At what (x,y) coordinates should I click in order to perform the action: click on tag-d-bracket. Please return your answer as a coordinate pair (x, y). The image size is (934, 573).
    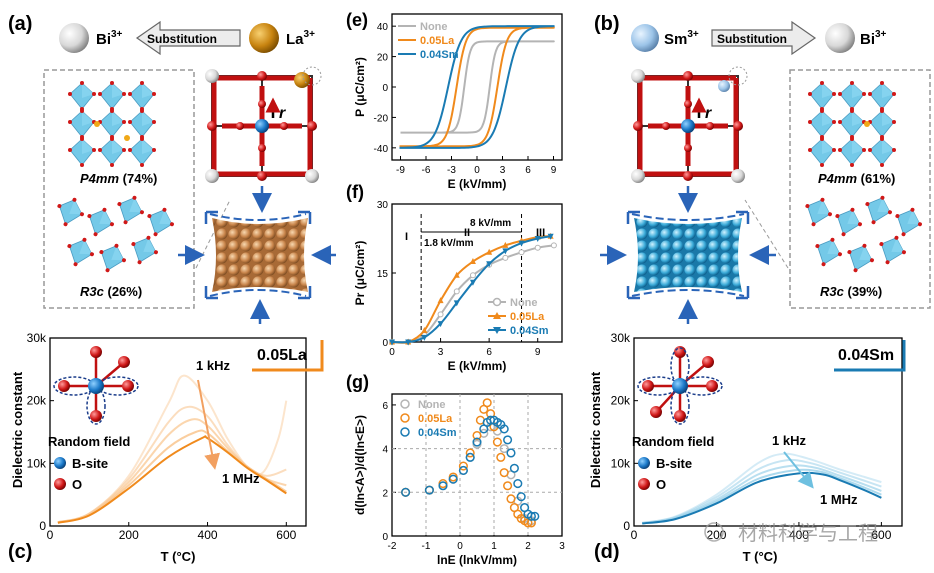
    Looking at the image, I should click on (870, 356).